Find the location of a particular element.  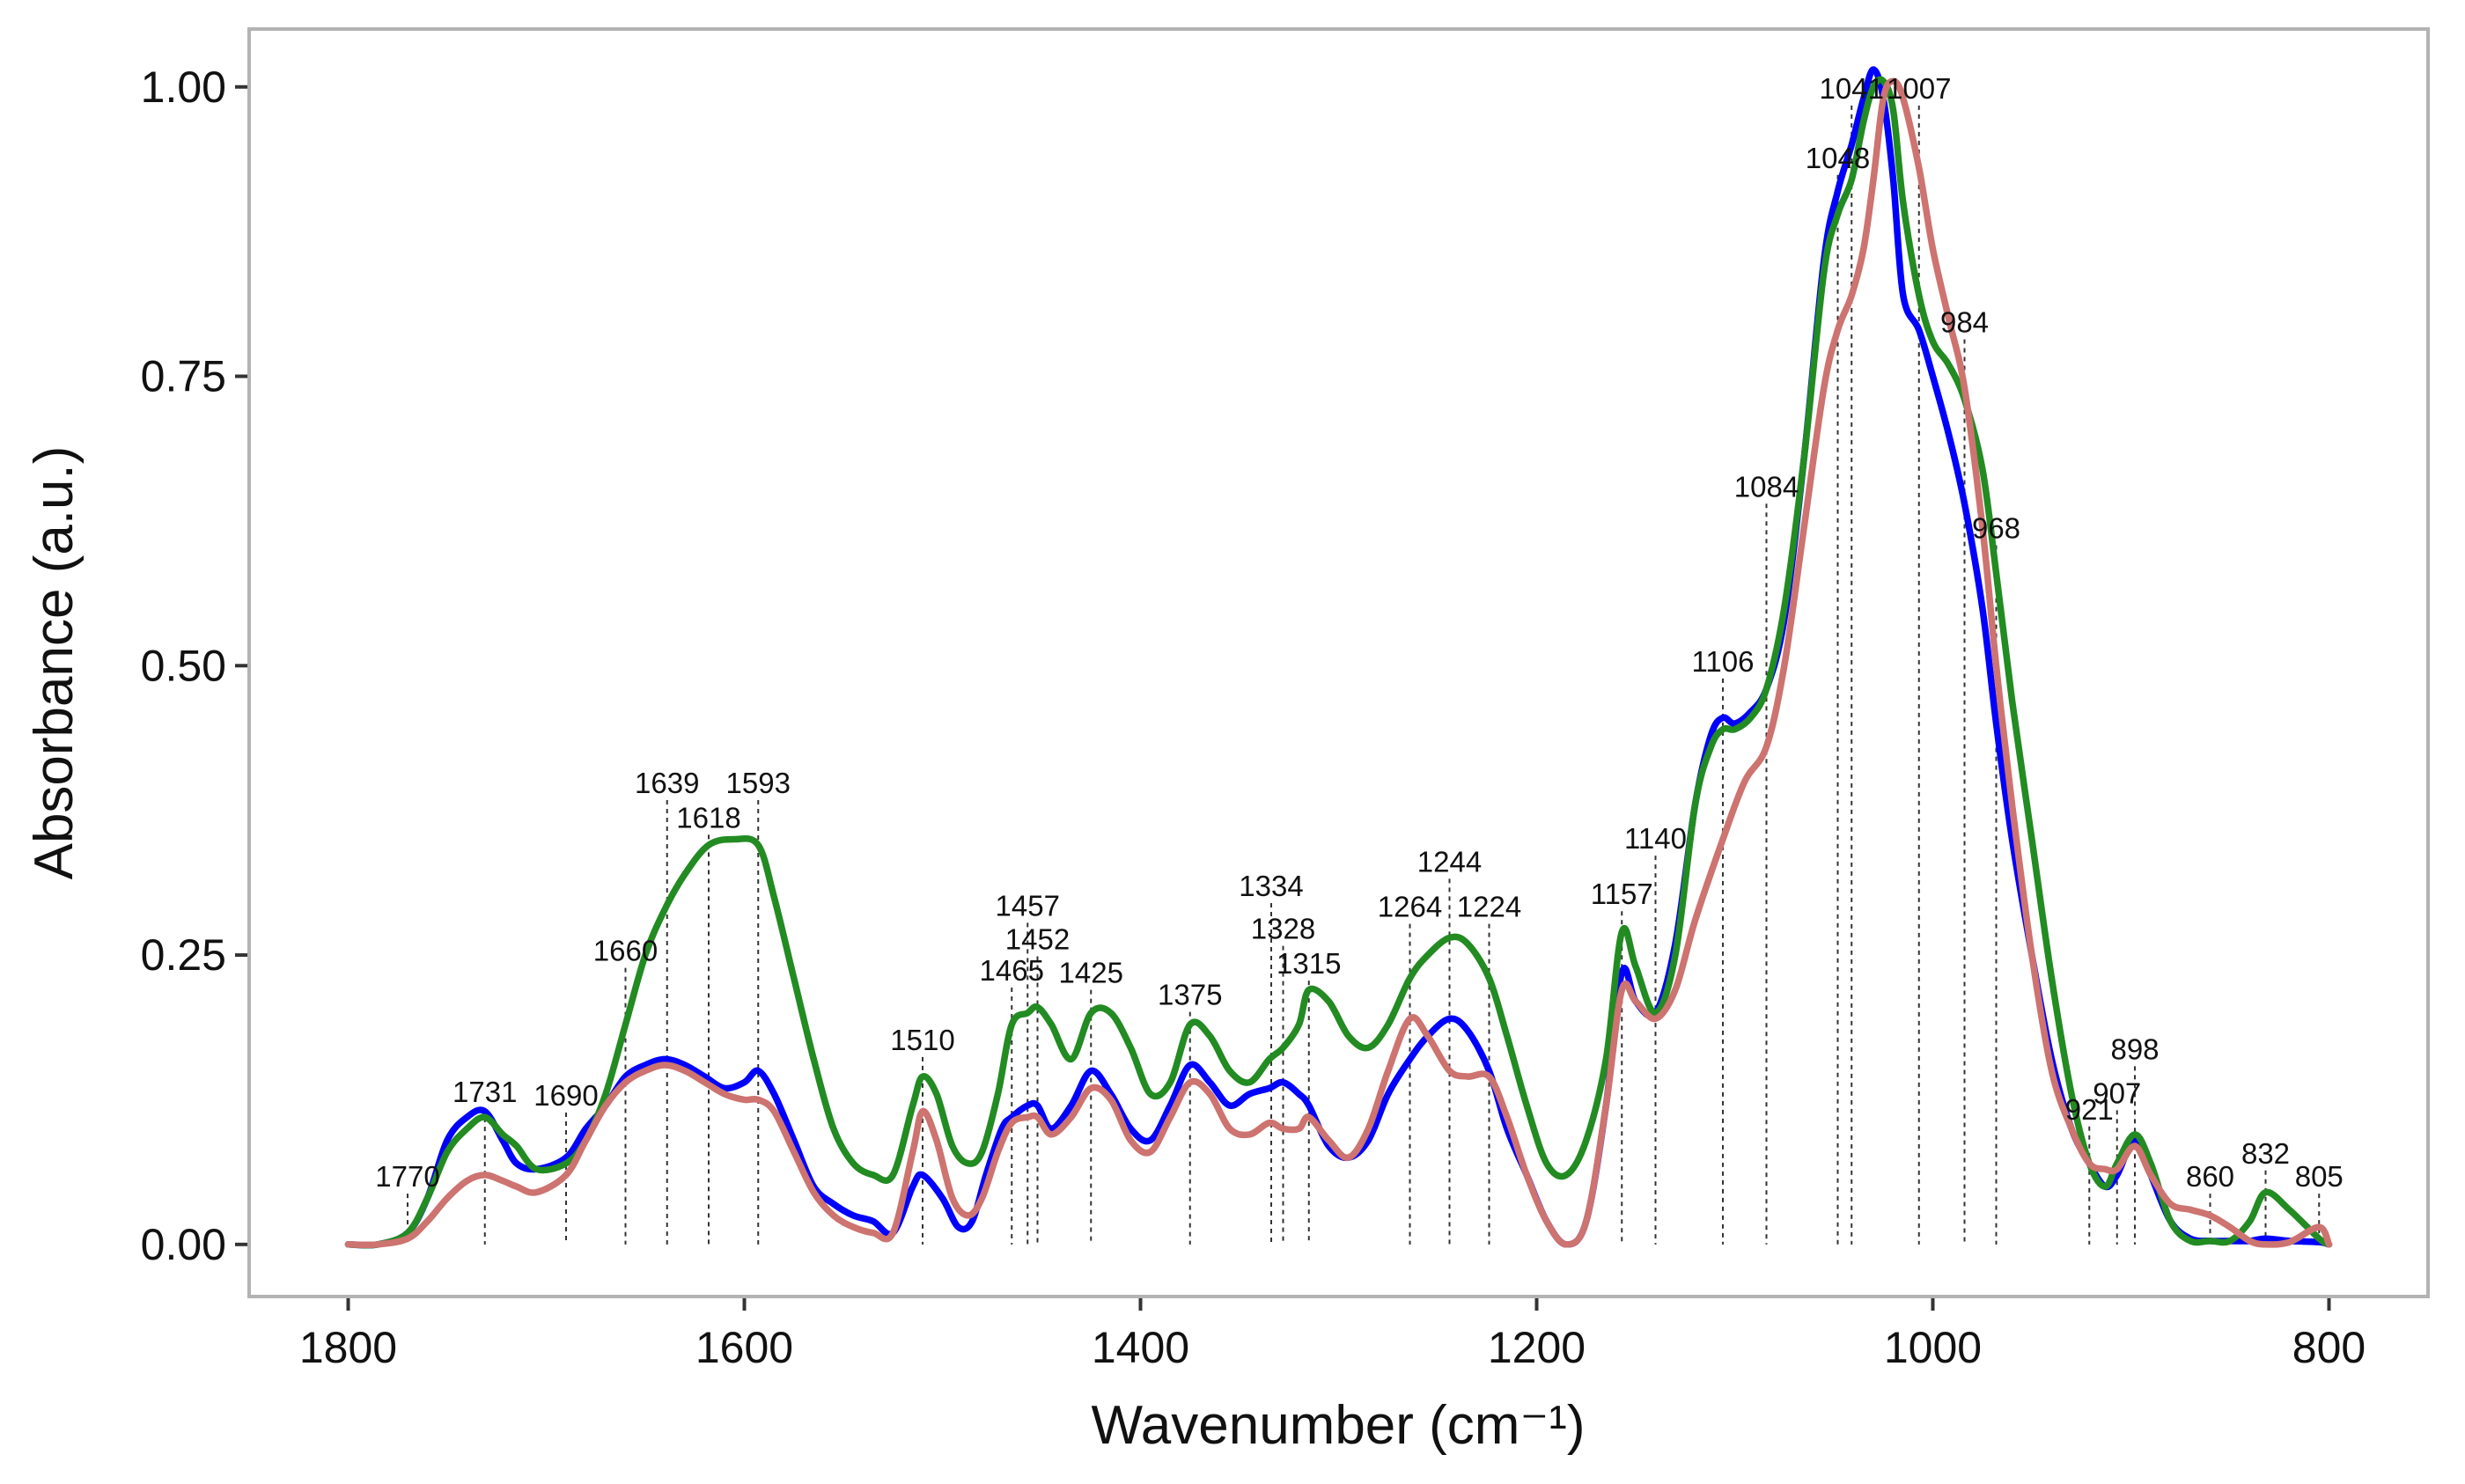

peak-label: 805 is located at coordinates (2319, 1177).